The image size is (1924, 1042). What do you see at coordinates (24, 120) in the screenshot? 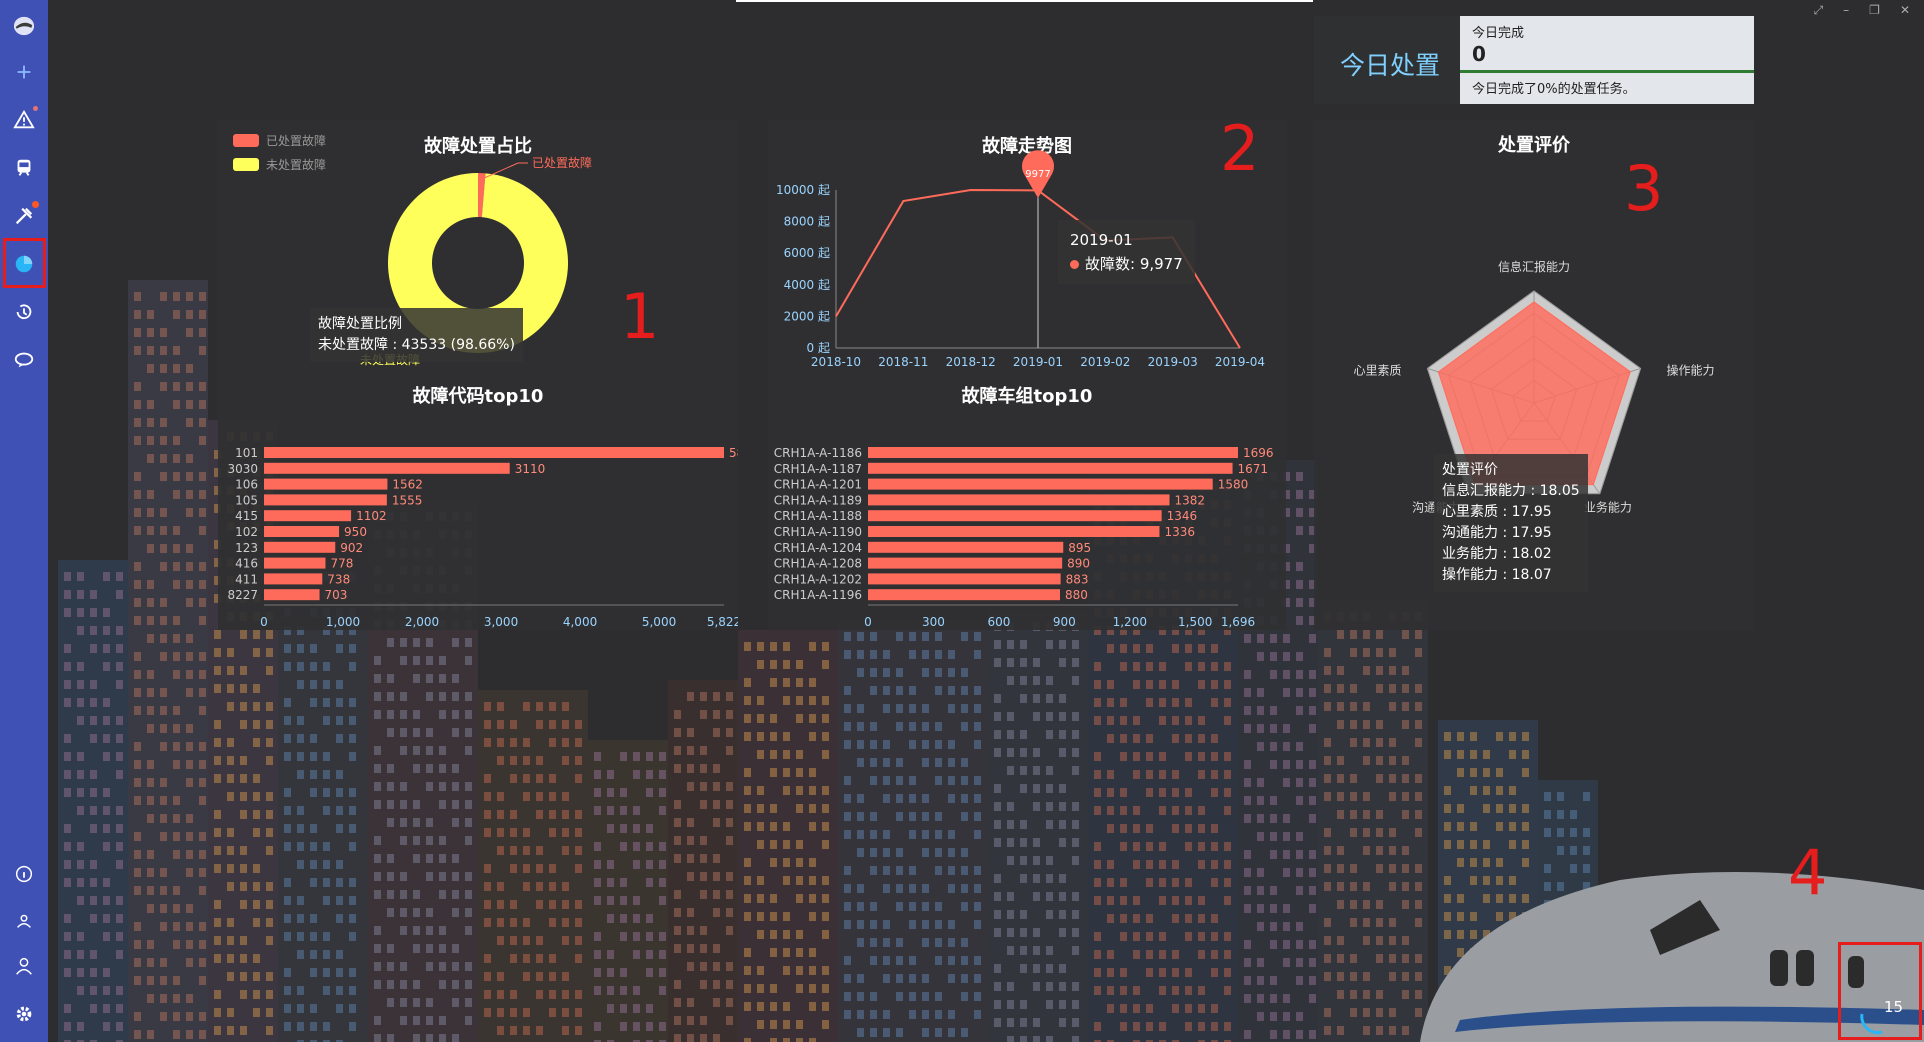
I see `alert-icon` at bounding box center [24, 120].